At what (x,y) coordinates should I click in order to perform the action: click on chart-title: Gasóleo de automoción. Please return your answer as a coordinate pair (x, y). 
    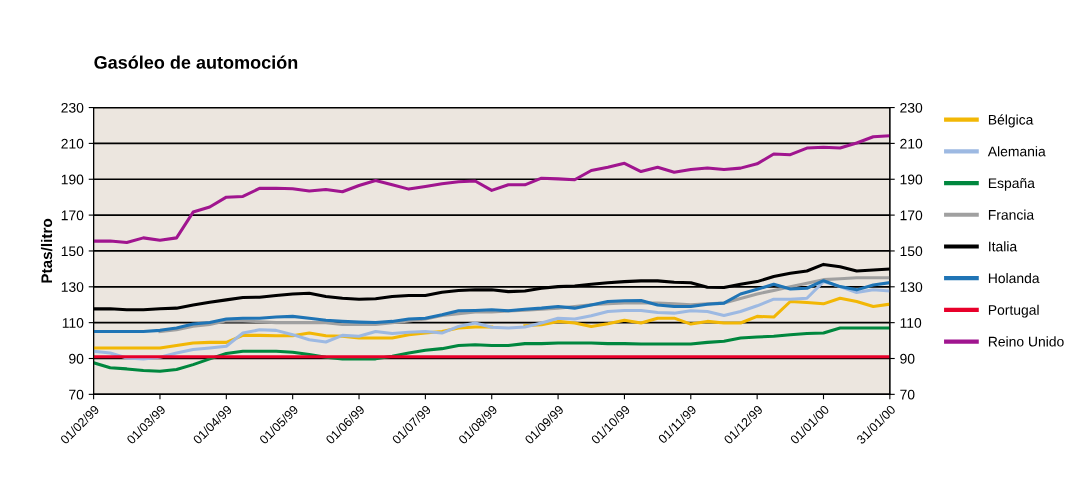
    Looking at the image, I should click on (196, 62).